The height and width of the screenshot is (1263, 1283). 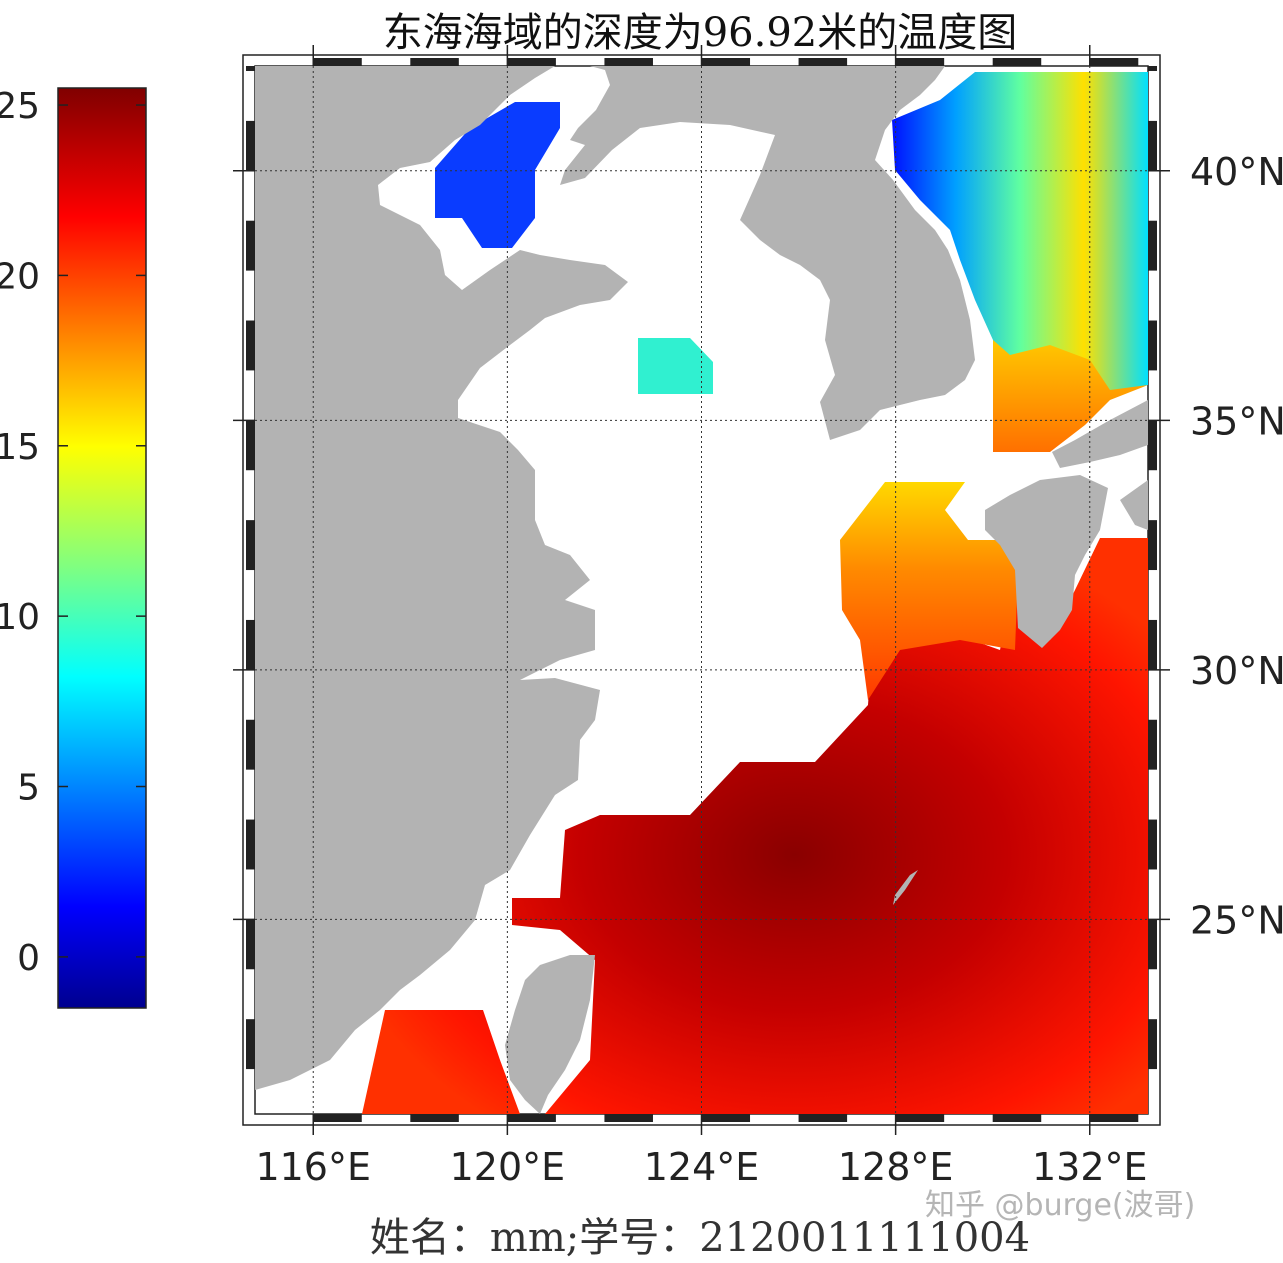 What do you see at coordinates (20, 617) in the screenshot?
I see `colorbar-tick-label: 10` at bounding box center [20, 617].